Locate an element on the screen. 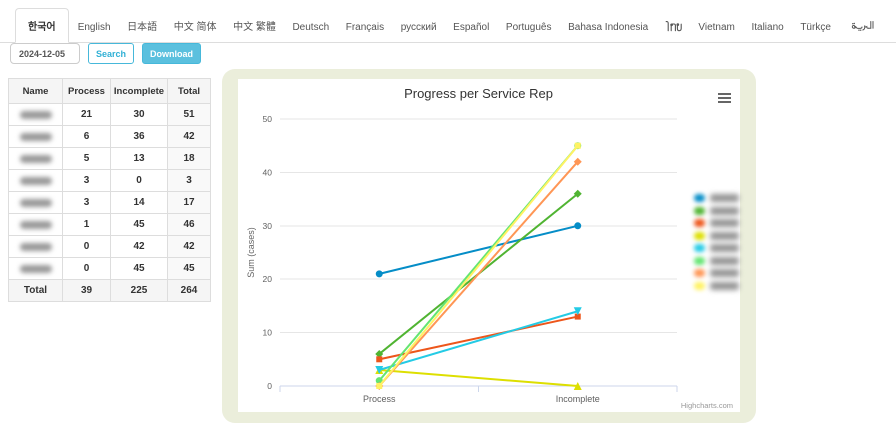 The image size is (896, 444). x-category-label: Process is located at coordinates (379, 399).